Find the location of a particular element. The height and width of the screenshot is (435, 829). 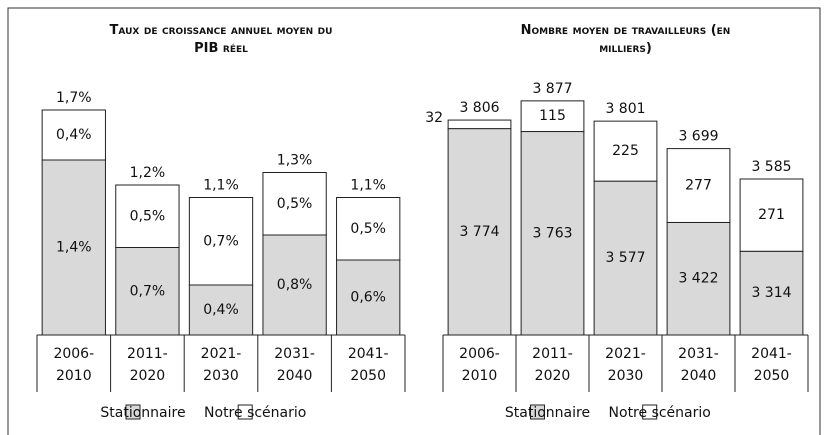

data-label: 3 774 is located at coordinates (479, 232).